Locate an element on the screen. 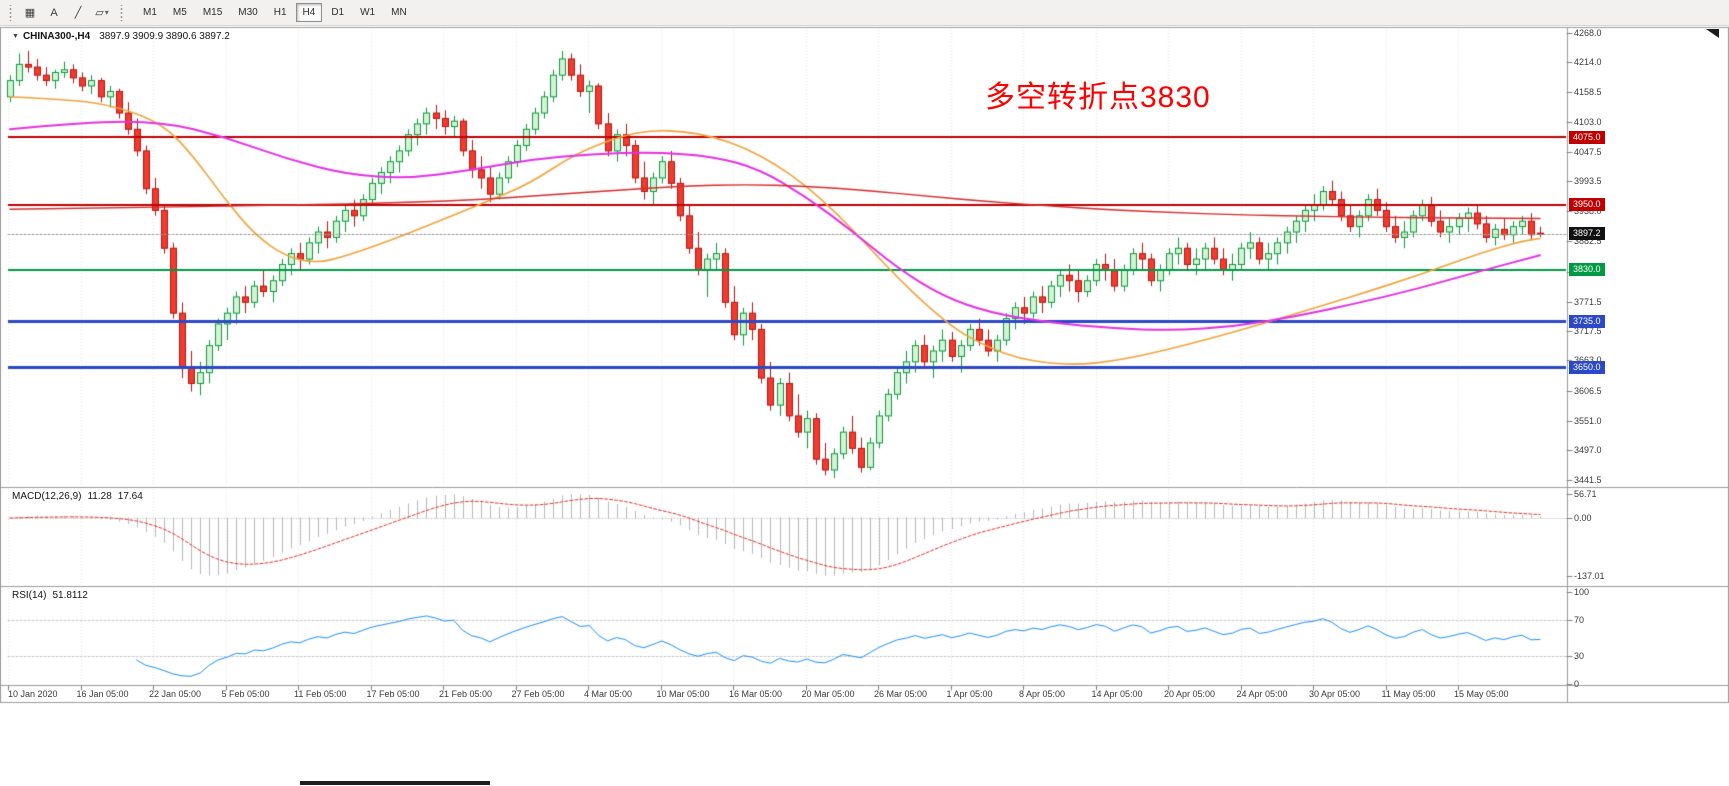  price-level-label: 4075.0 is located at coordinates (1587, 137).